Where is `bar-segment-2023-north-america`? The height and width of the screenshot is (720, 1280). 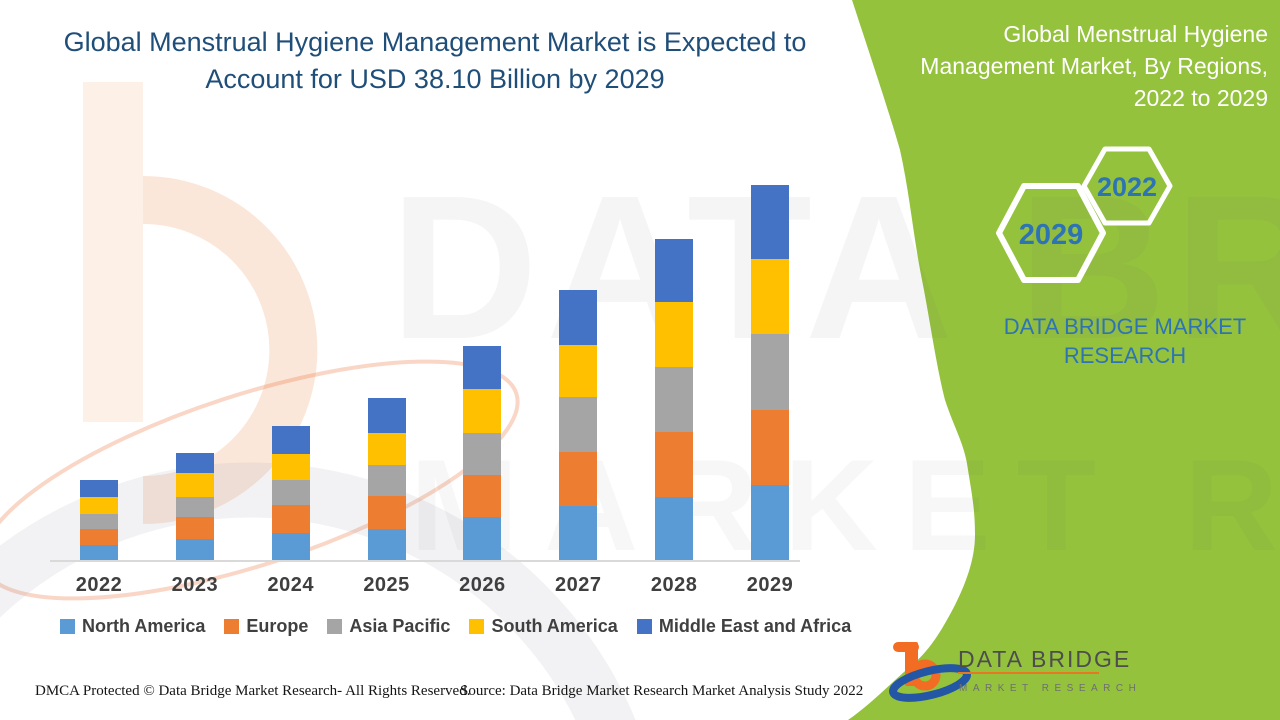 bar-segment-2023-north-america is located at coordinates (194, 549).